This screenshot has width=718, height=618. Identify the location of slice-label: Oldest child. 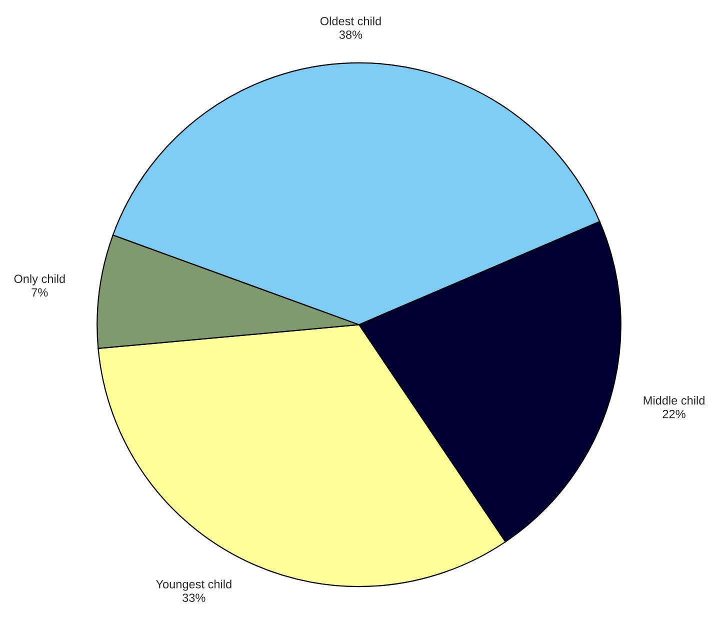
(350, 21).